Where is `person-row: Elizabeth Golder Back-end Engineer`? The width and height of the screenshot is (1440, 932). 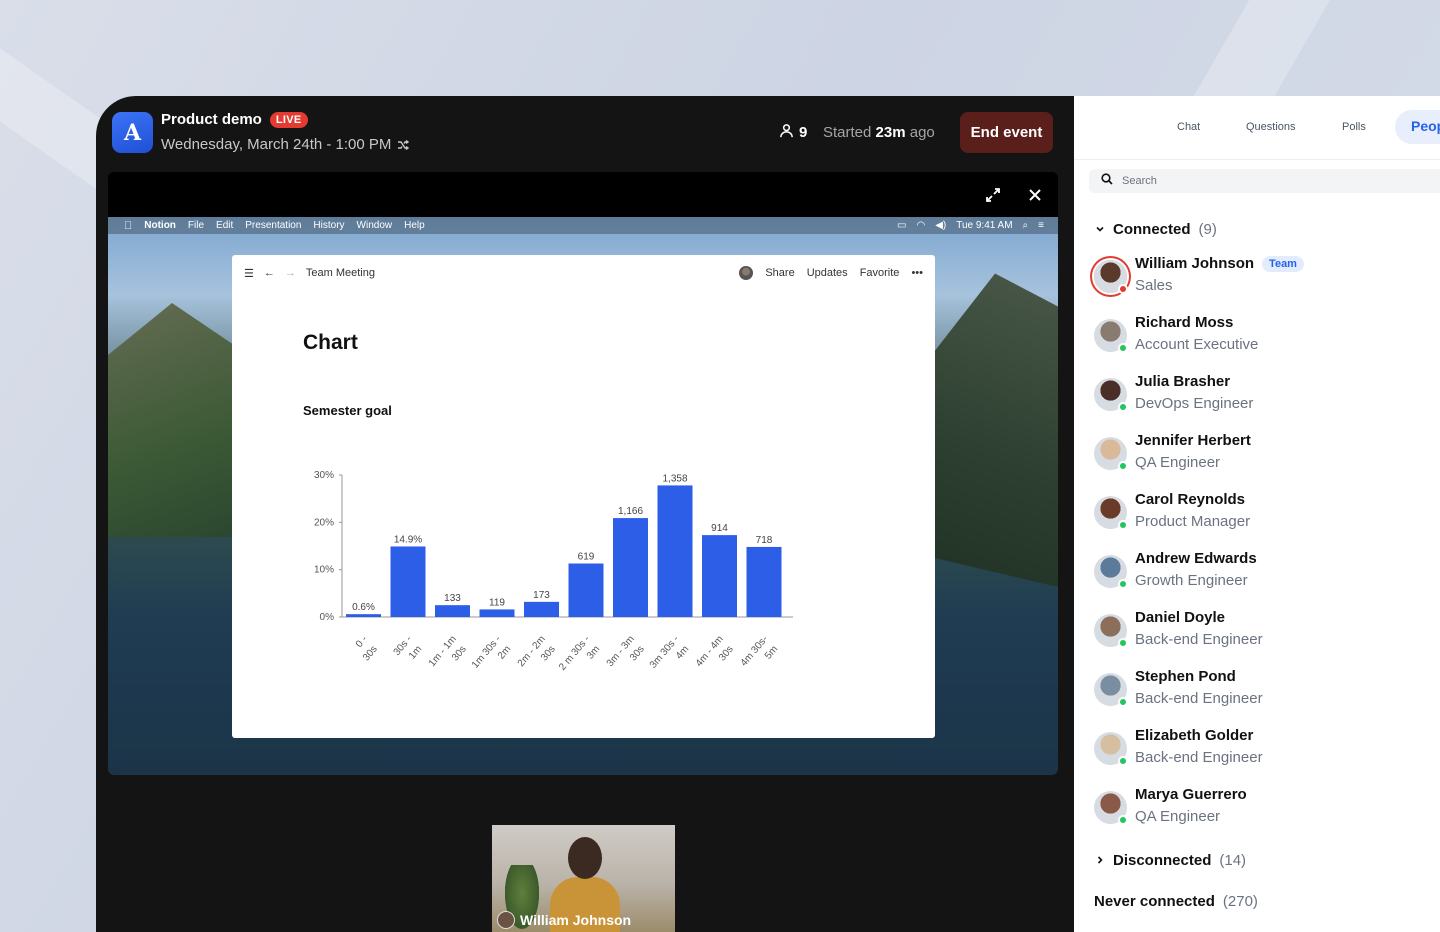
person-row: Elizabeth Golder Back-end Engineer is located at coordinates (1178, 746).